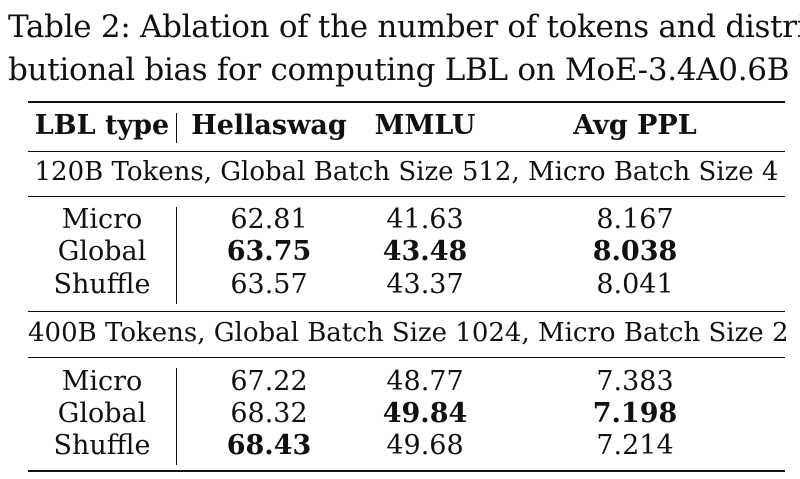  What do you see at coordinates (635, 381) in the screenshot?
I see `cell-avg-ppl: 7.383` at bounding box center [635, 381].